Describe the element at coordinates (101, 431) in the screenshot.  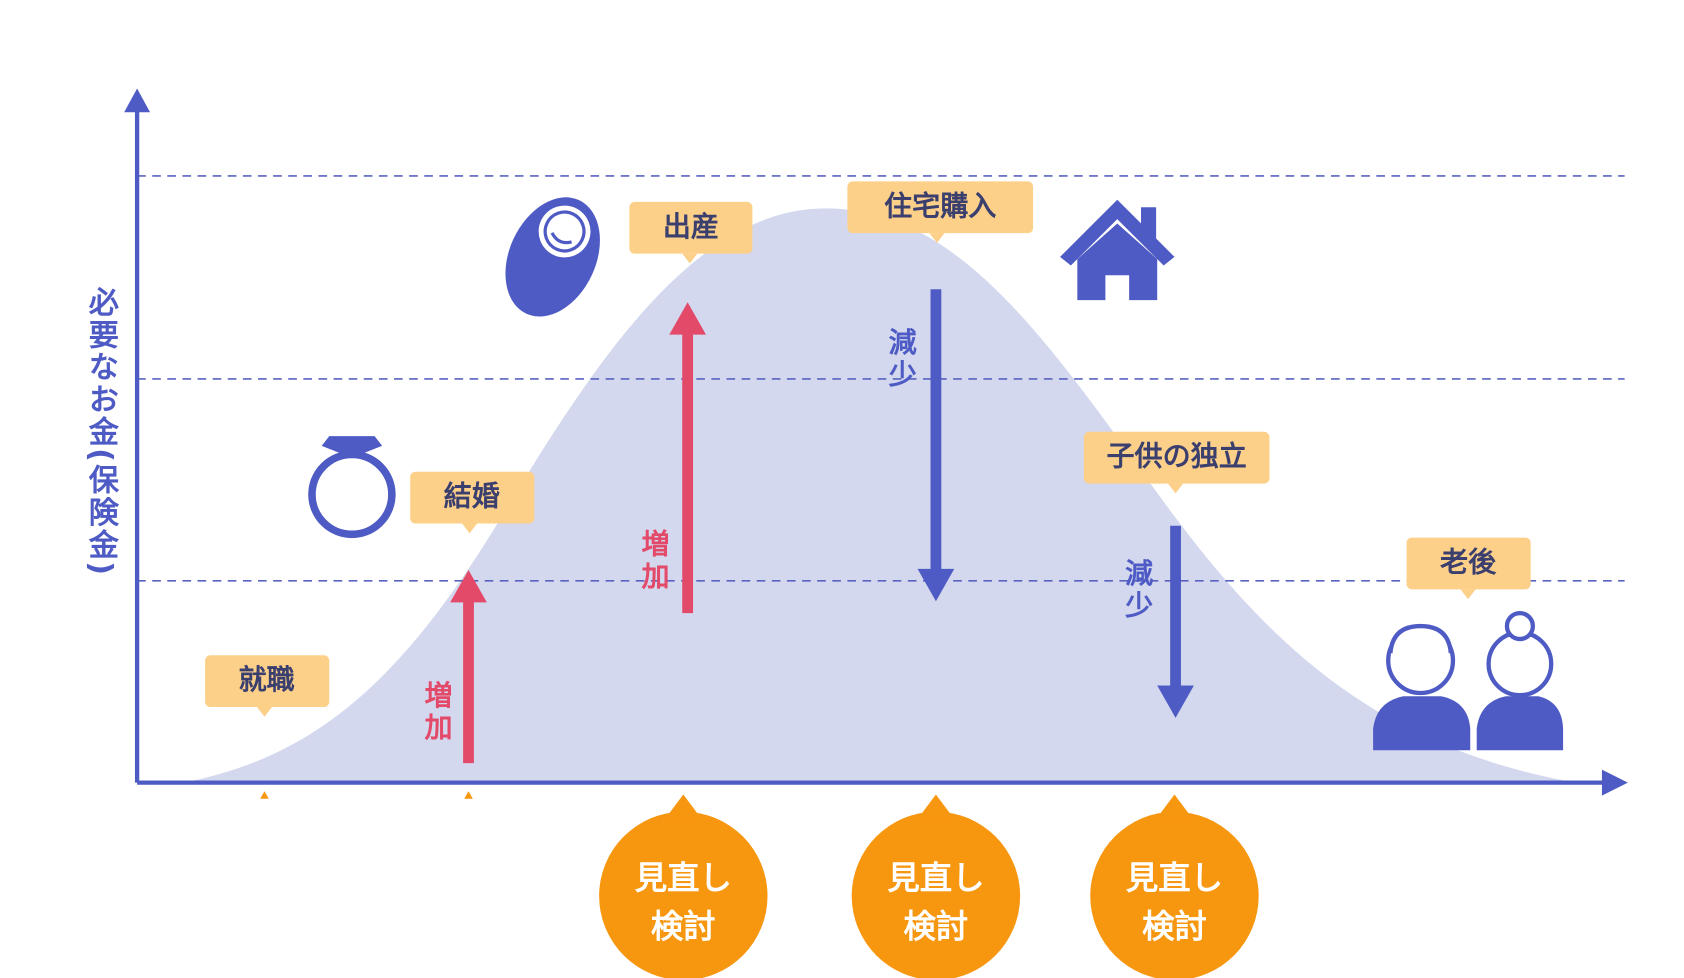
I see `y-axis-label: 必要なお金(保険金)` at that location.